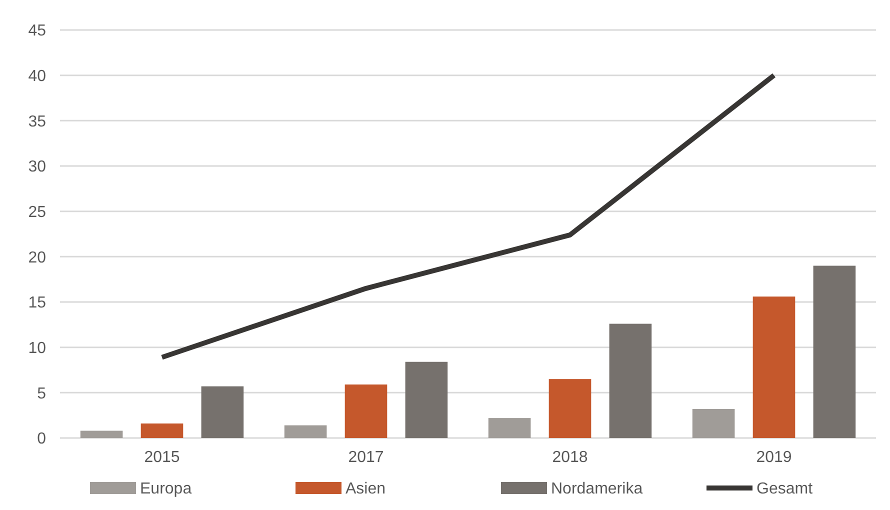 The image size is (890, 510). I want to click on y-tick-label: 10, so click(37, 348).